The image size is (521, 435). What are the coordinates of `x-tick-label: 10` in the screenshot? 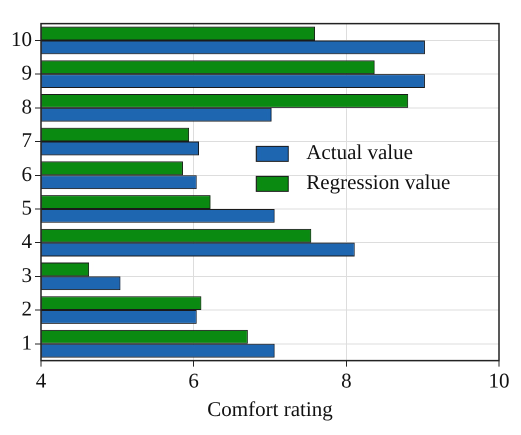 It's located at (499, 380).